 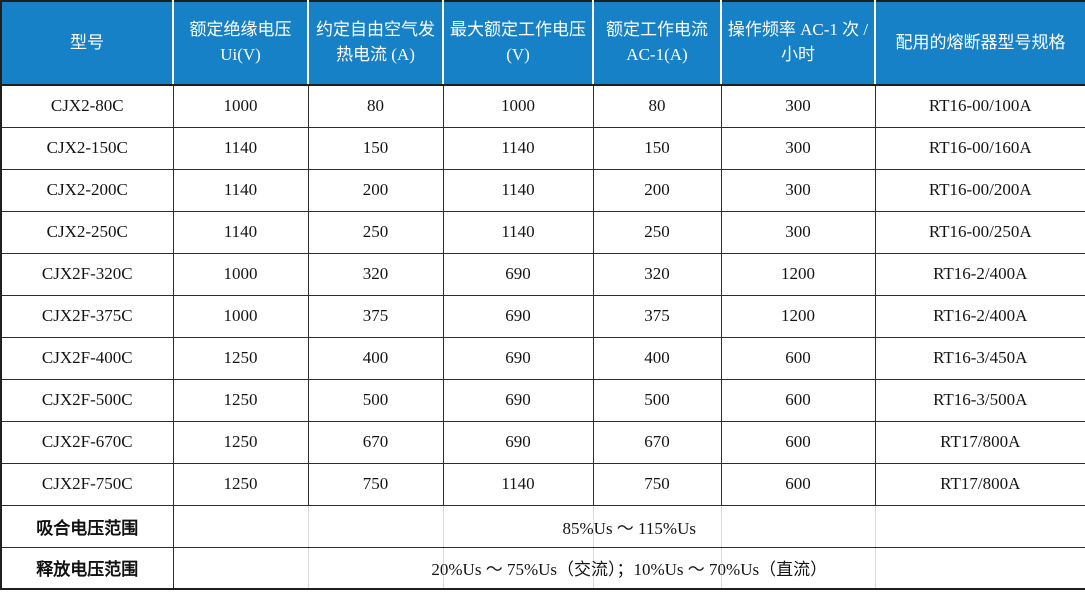 I want to click on table-row: CJX2F-500C 1250 500 690 500 600 RT16-3/500A, so click(x=542, y=400).